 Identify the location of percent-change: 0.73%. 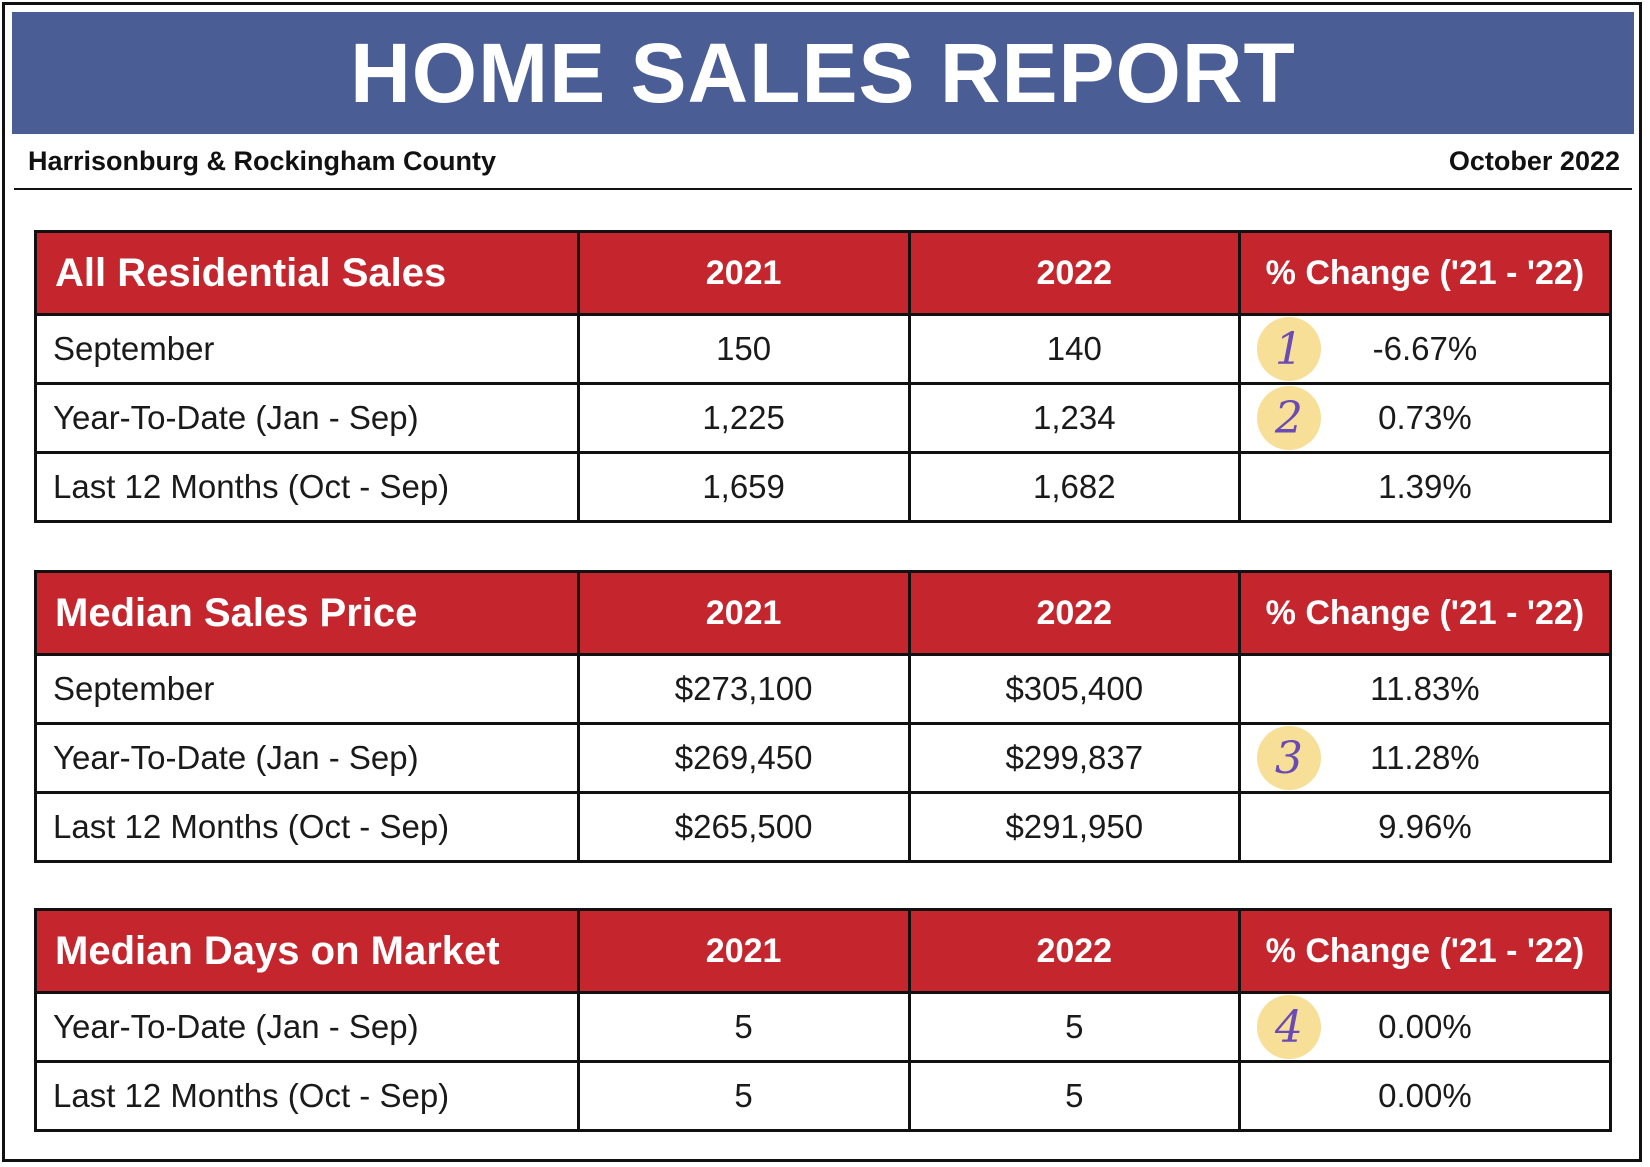
(1425, 417).